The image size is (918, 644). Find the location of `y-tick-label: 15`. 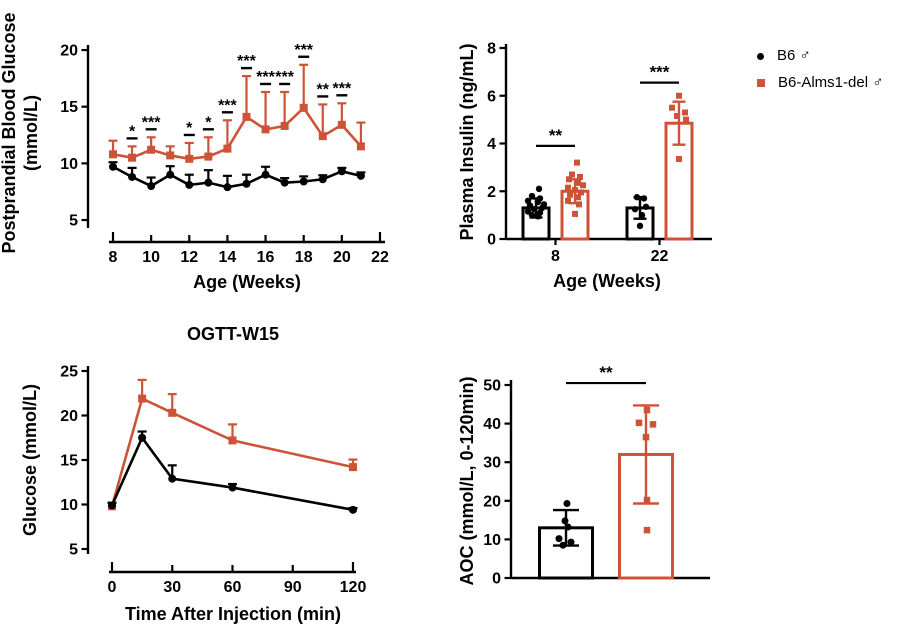

y-tick-label: 15 is located at coordinates (69, 107).